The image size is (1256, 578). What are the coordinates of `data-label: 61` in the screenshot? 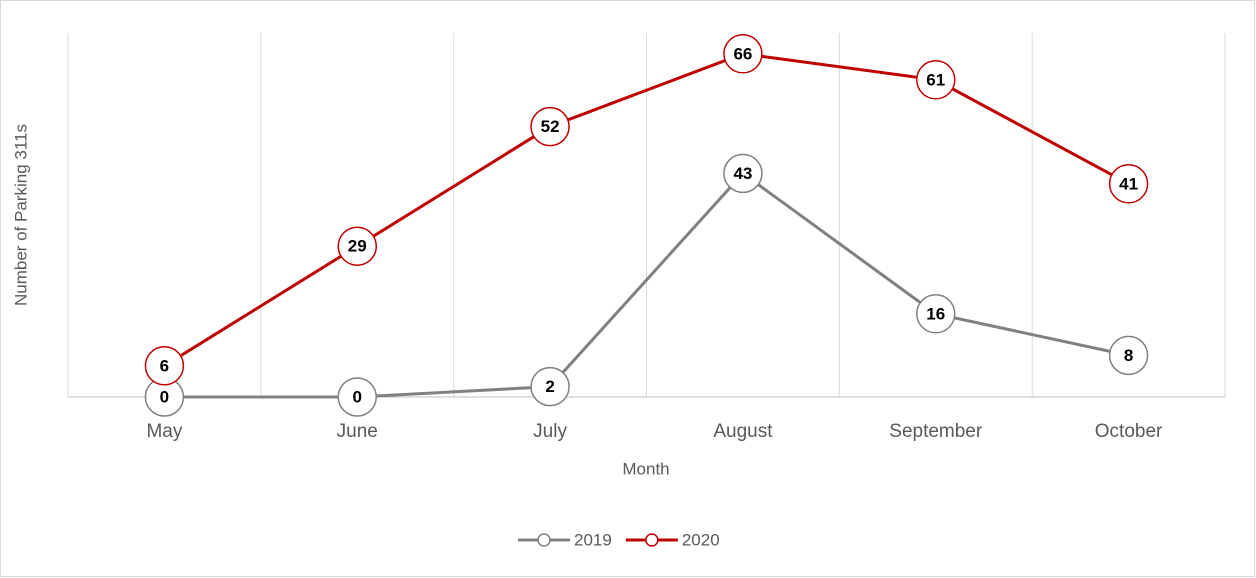 It's located at (935, 79).